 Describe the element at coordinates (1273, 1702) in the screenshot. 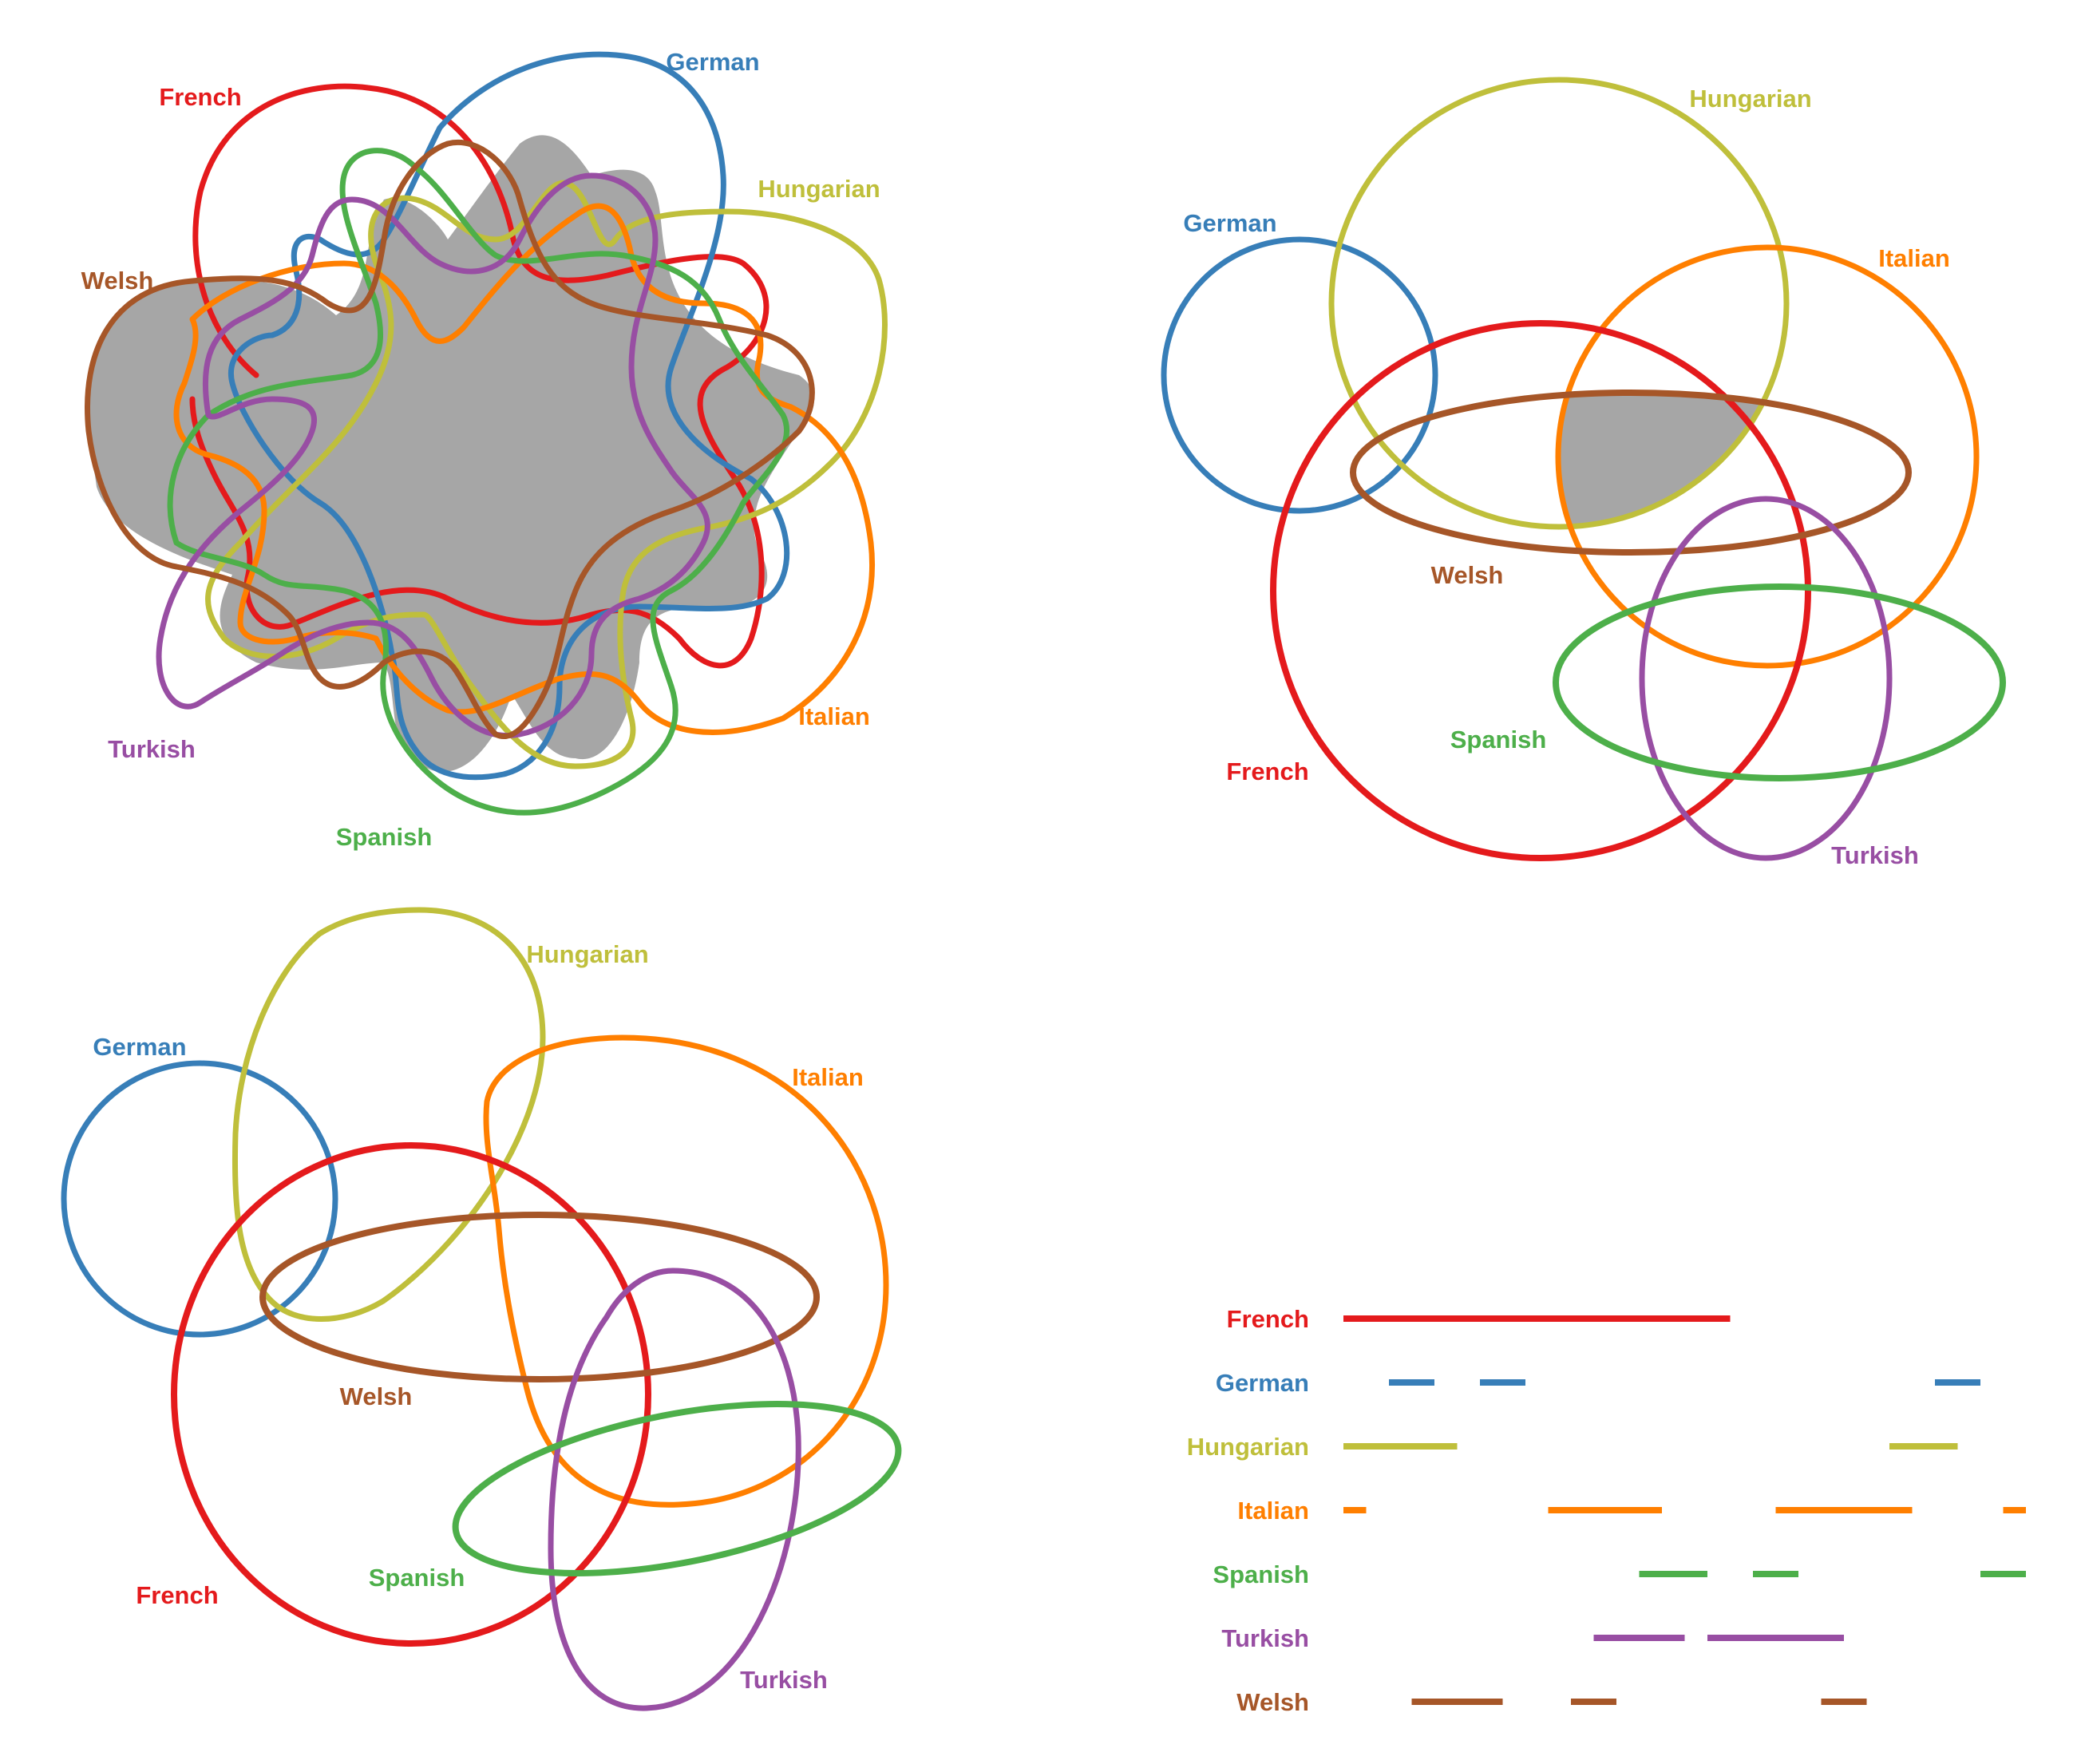

I see `legend-label-welsh: Welsh` at that location.